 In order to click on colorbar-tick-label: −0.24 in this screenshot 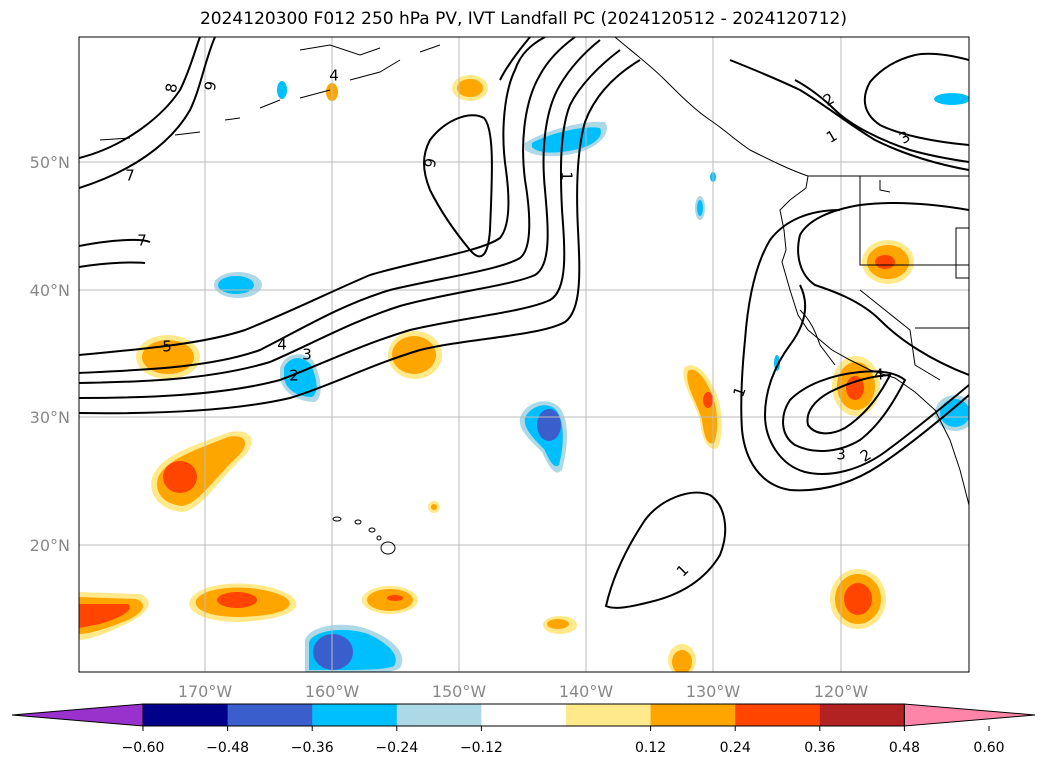, I will do `click(396, 748)`.